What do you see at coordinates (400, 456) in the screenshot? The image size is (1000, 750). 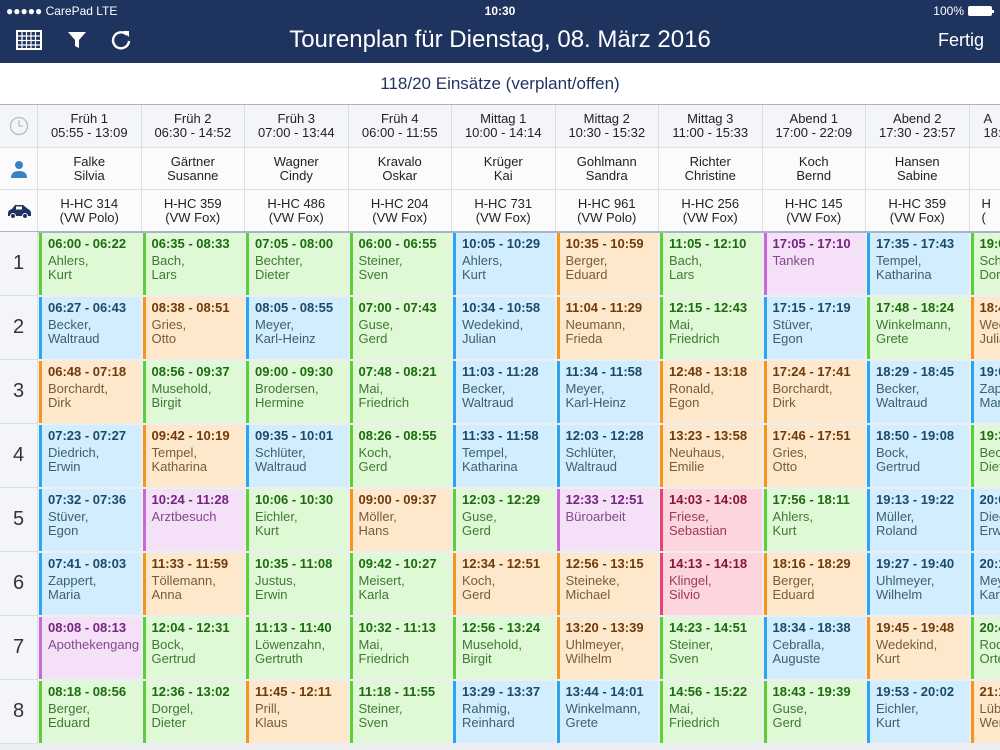 I see `appointment-cell: 08:26 - 08:55 Koch, Gerd` at bounding box center [400, 456].